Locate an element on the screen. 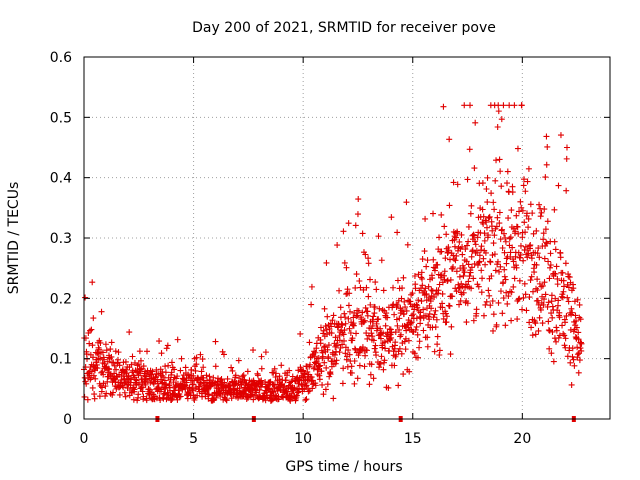  y-axis-label: SRMTID / TECUs is located at coordinates (14, 238).